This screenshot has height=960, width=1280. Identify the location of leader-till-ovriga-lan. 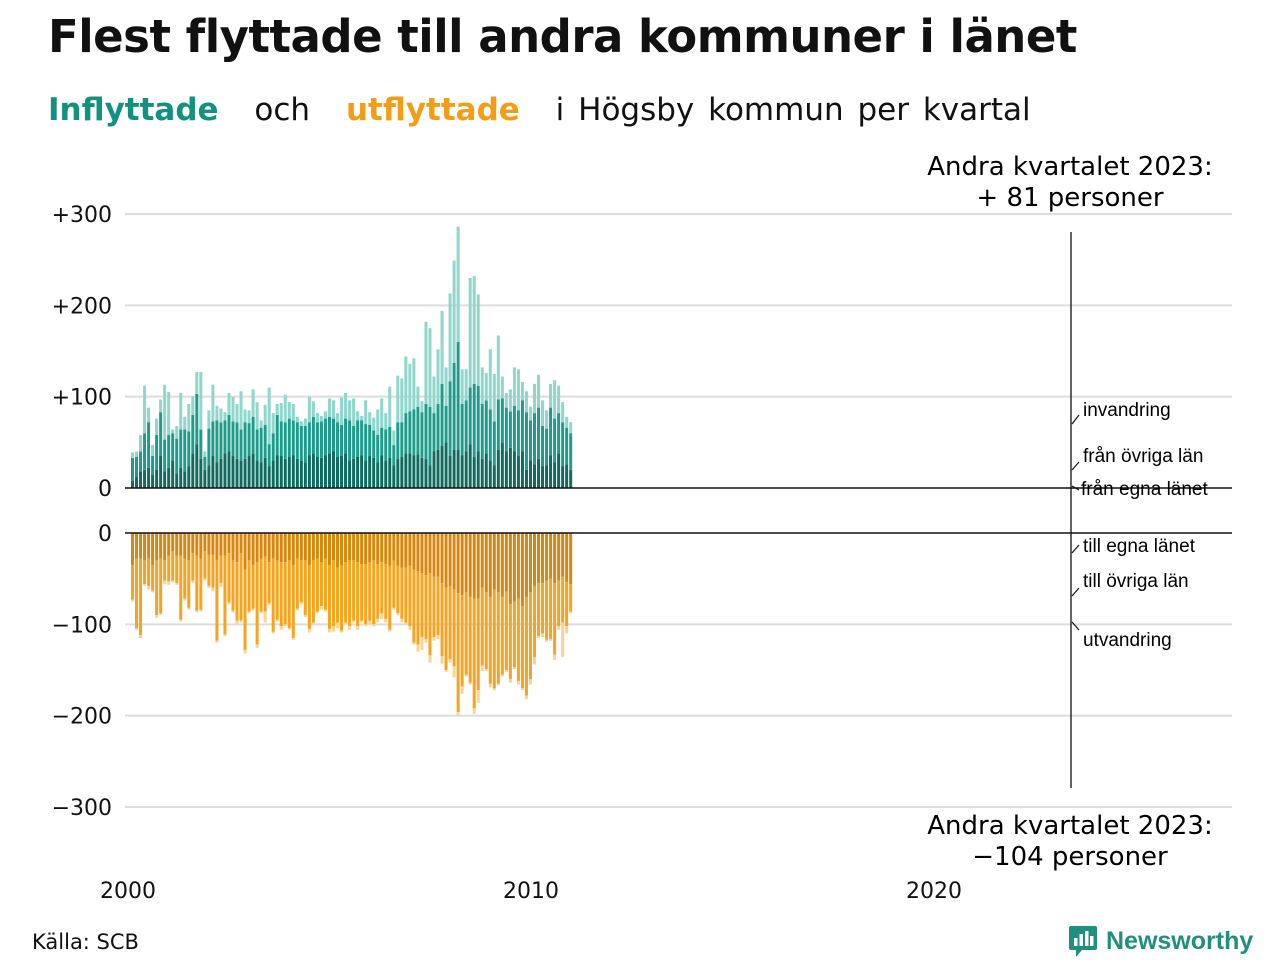
(1075, 592).